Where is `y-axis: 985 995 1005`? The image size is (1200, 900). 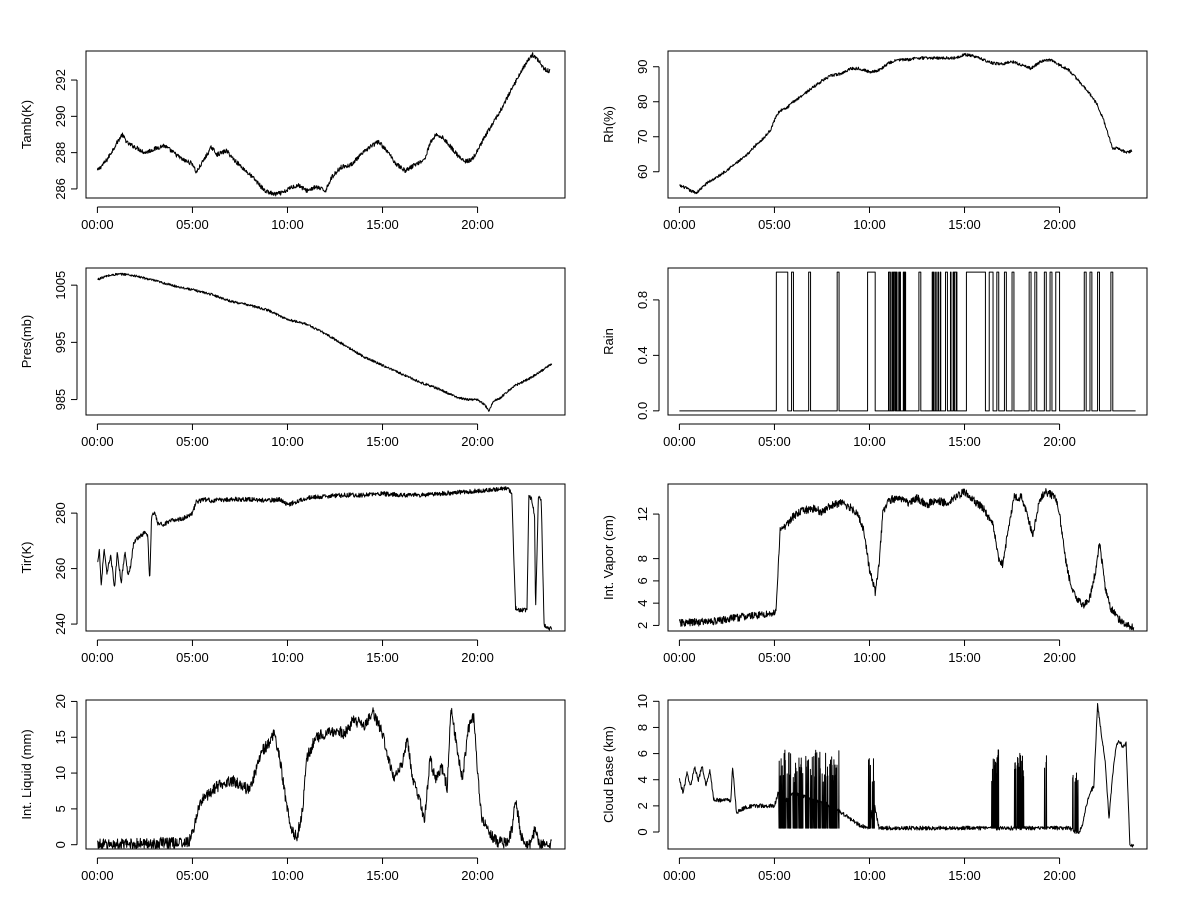 y-axis: 985 995 1005 is located at coordinates (65, 341).